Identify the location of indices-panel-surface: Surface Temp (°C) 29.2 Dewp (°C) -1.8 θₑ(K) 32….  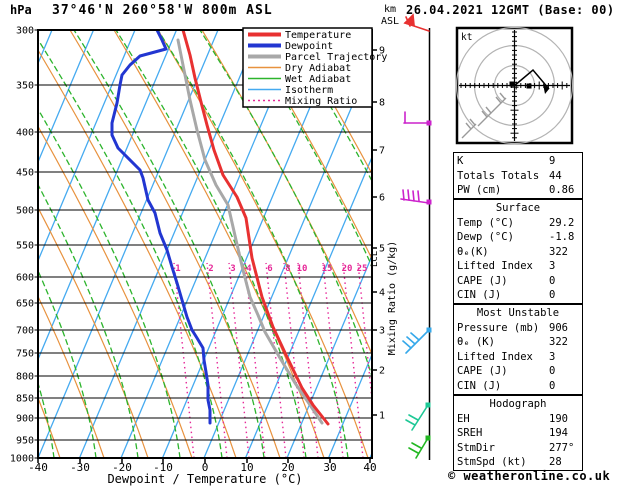
(518, 251).